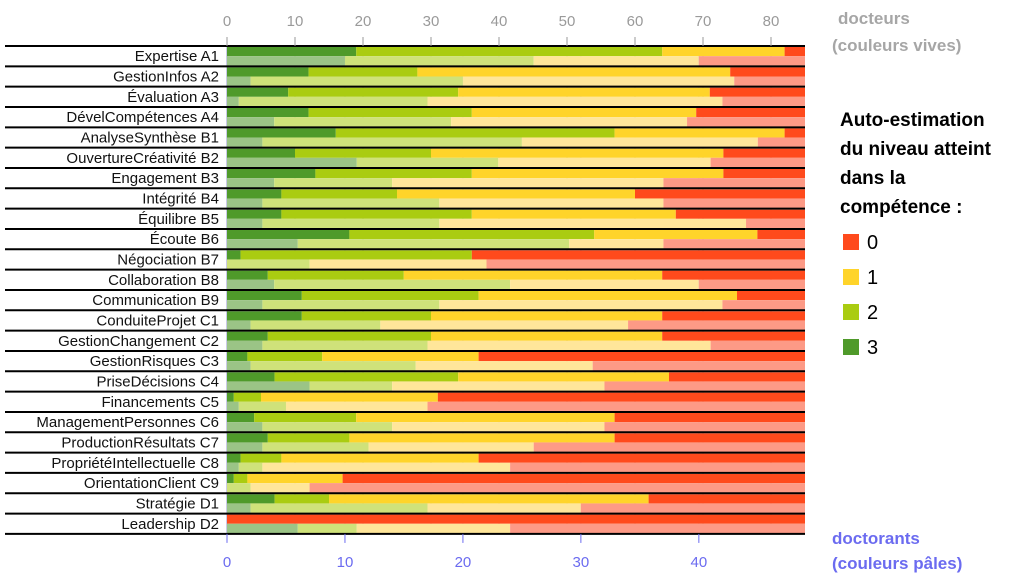  Describe the element at coordinates (138, 341) in the screenshot. I see `category-label: GestionChangement C2` at that location.